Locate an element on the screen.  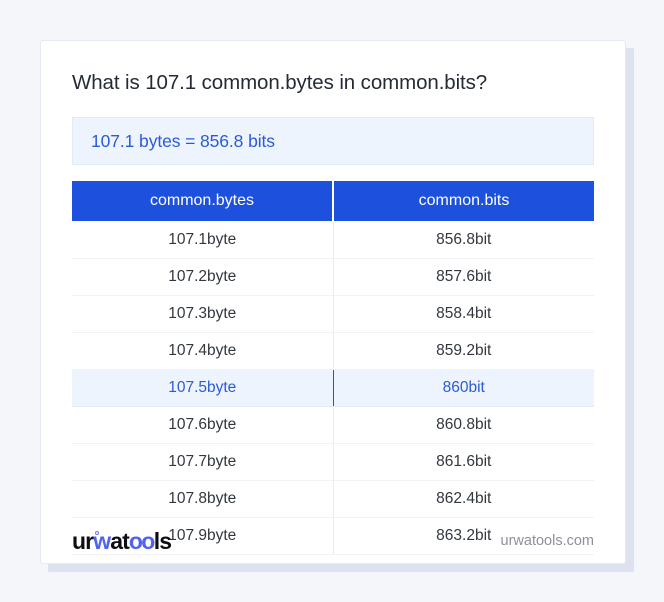
answer-box: 107.1 bytes = 856.8 bits is located at coordinates (333, 141).